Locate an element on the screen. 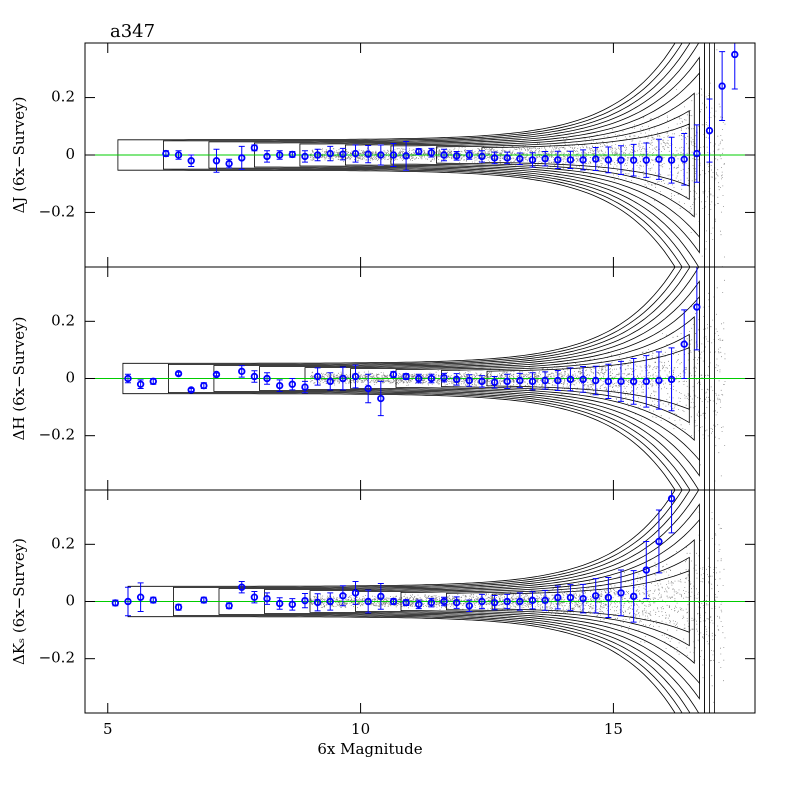  x-tick-label: 5 is located at coordinates (108, 729).